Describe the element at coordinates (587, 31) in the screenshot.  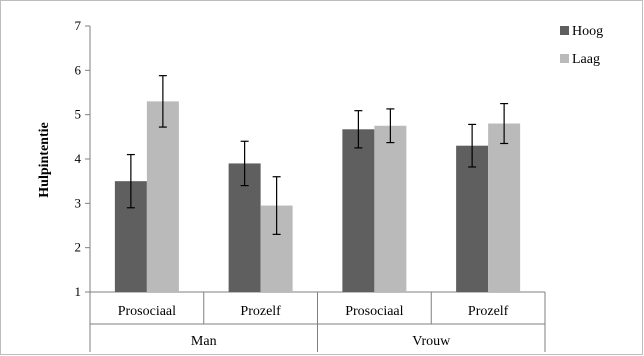
I see `legend-label-hoog: Hoog` at that location.